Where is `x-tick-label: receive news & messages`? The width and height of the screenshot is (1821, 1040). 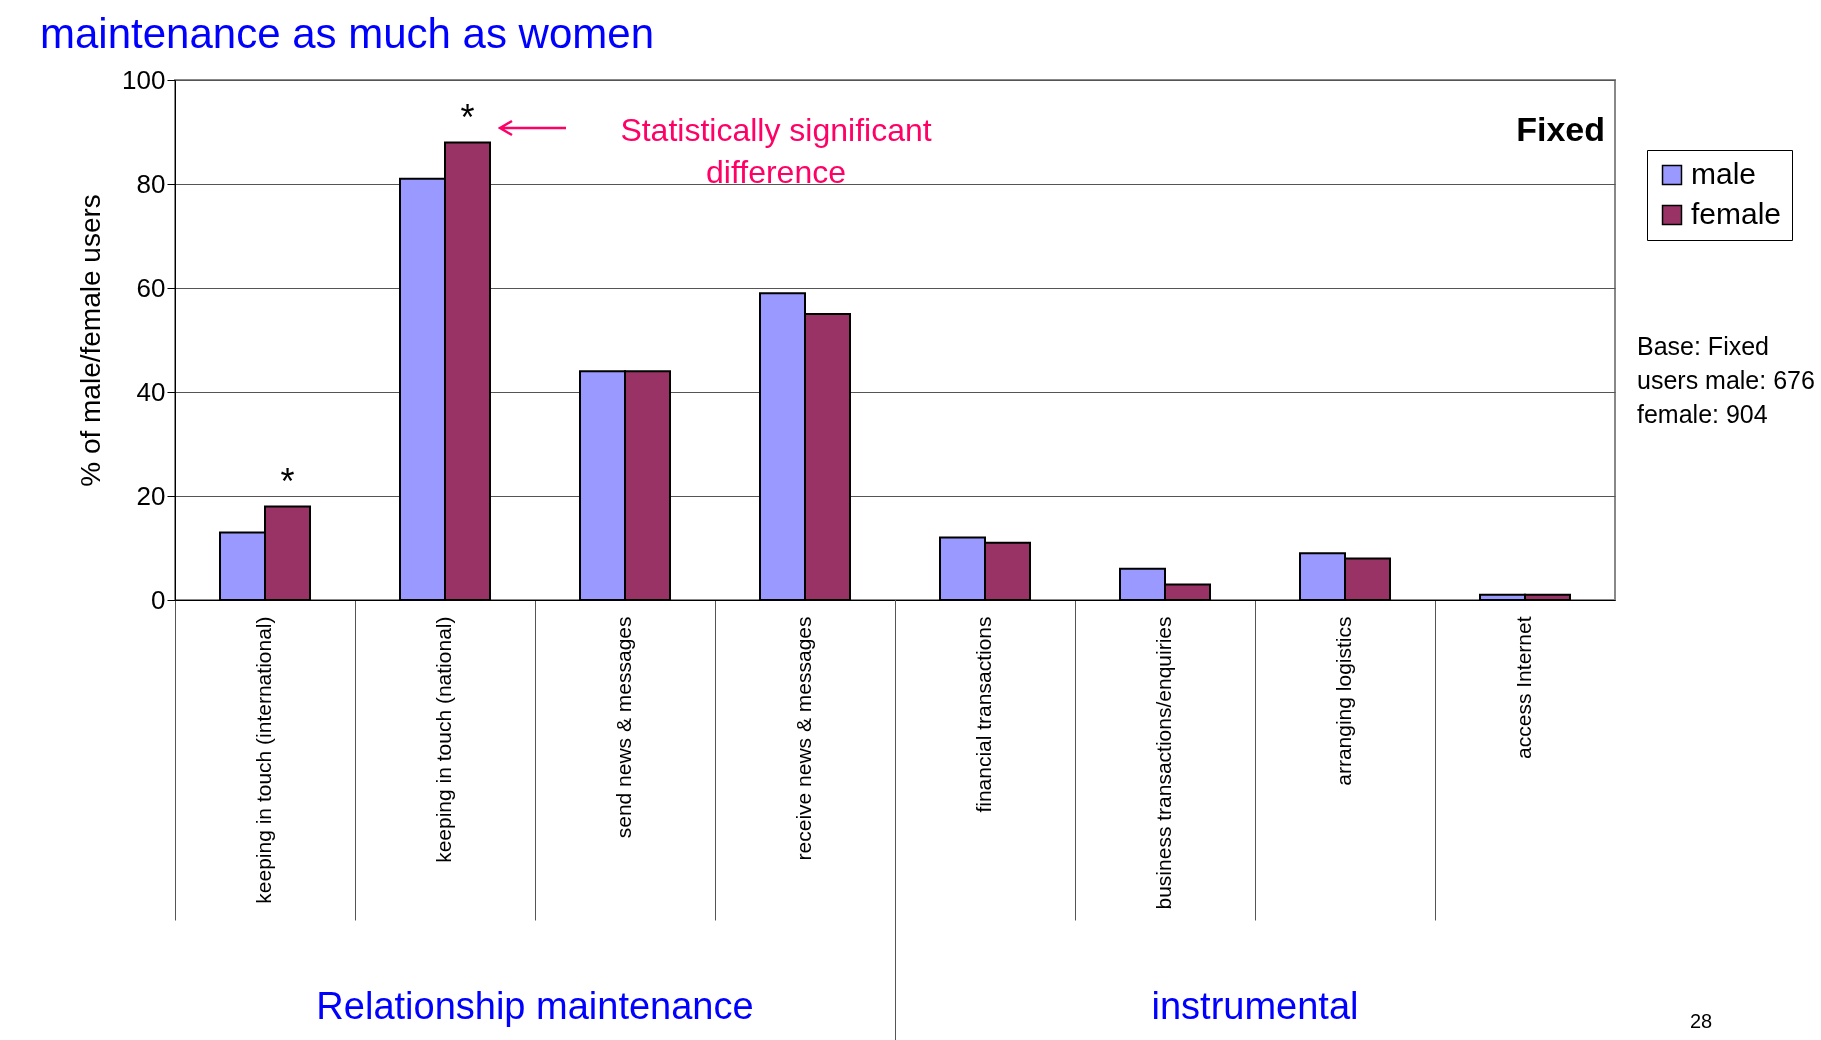
x-tick-label: receive news & messages is located at coordinates (803, 738).